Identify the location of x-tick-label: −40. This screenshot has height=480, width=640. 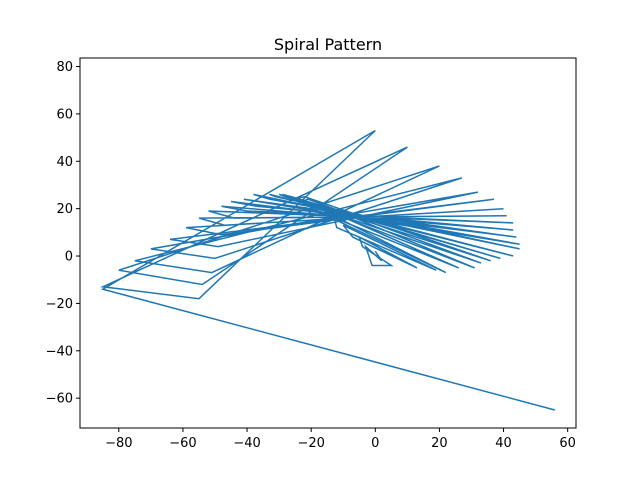
(246, 443).